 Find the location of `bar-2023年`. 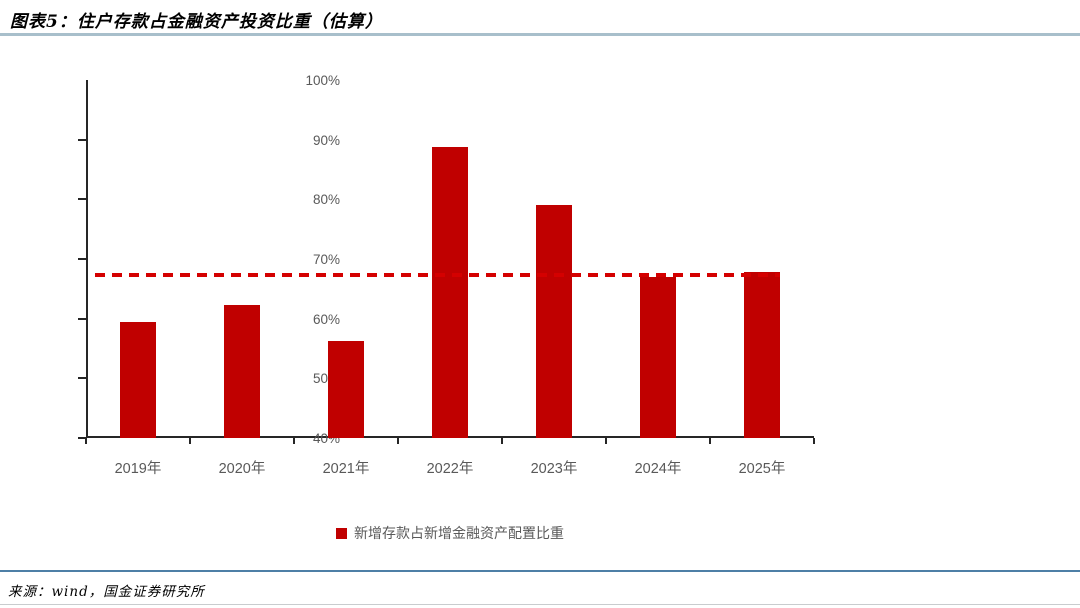

bar-2023年 is located at coordinates (554, 321).